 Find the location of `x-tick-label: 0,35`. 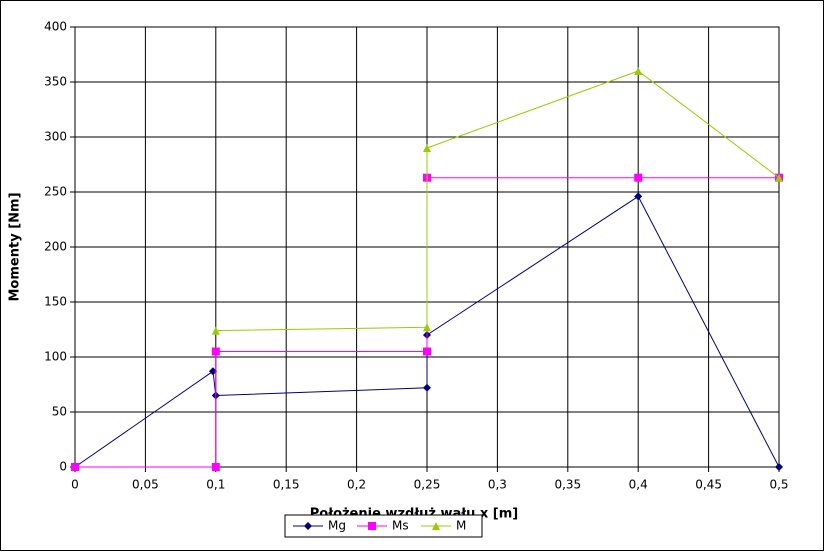

x-tick-label: 0,35 is located at coordinates (567, 485).